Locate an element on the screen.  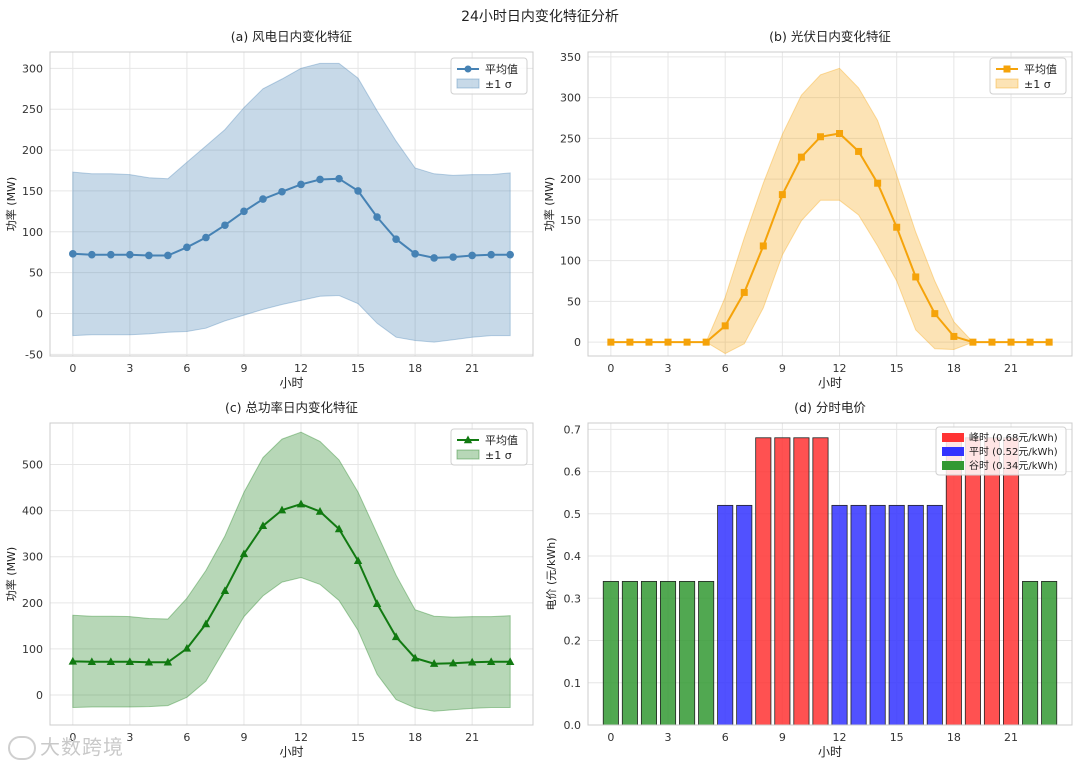
y-tick-label: 0.0 is located at coordinates (573, 725).